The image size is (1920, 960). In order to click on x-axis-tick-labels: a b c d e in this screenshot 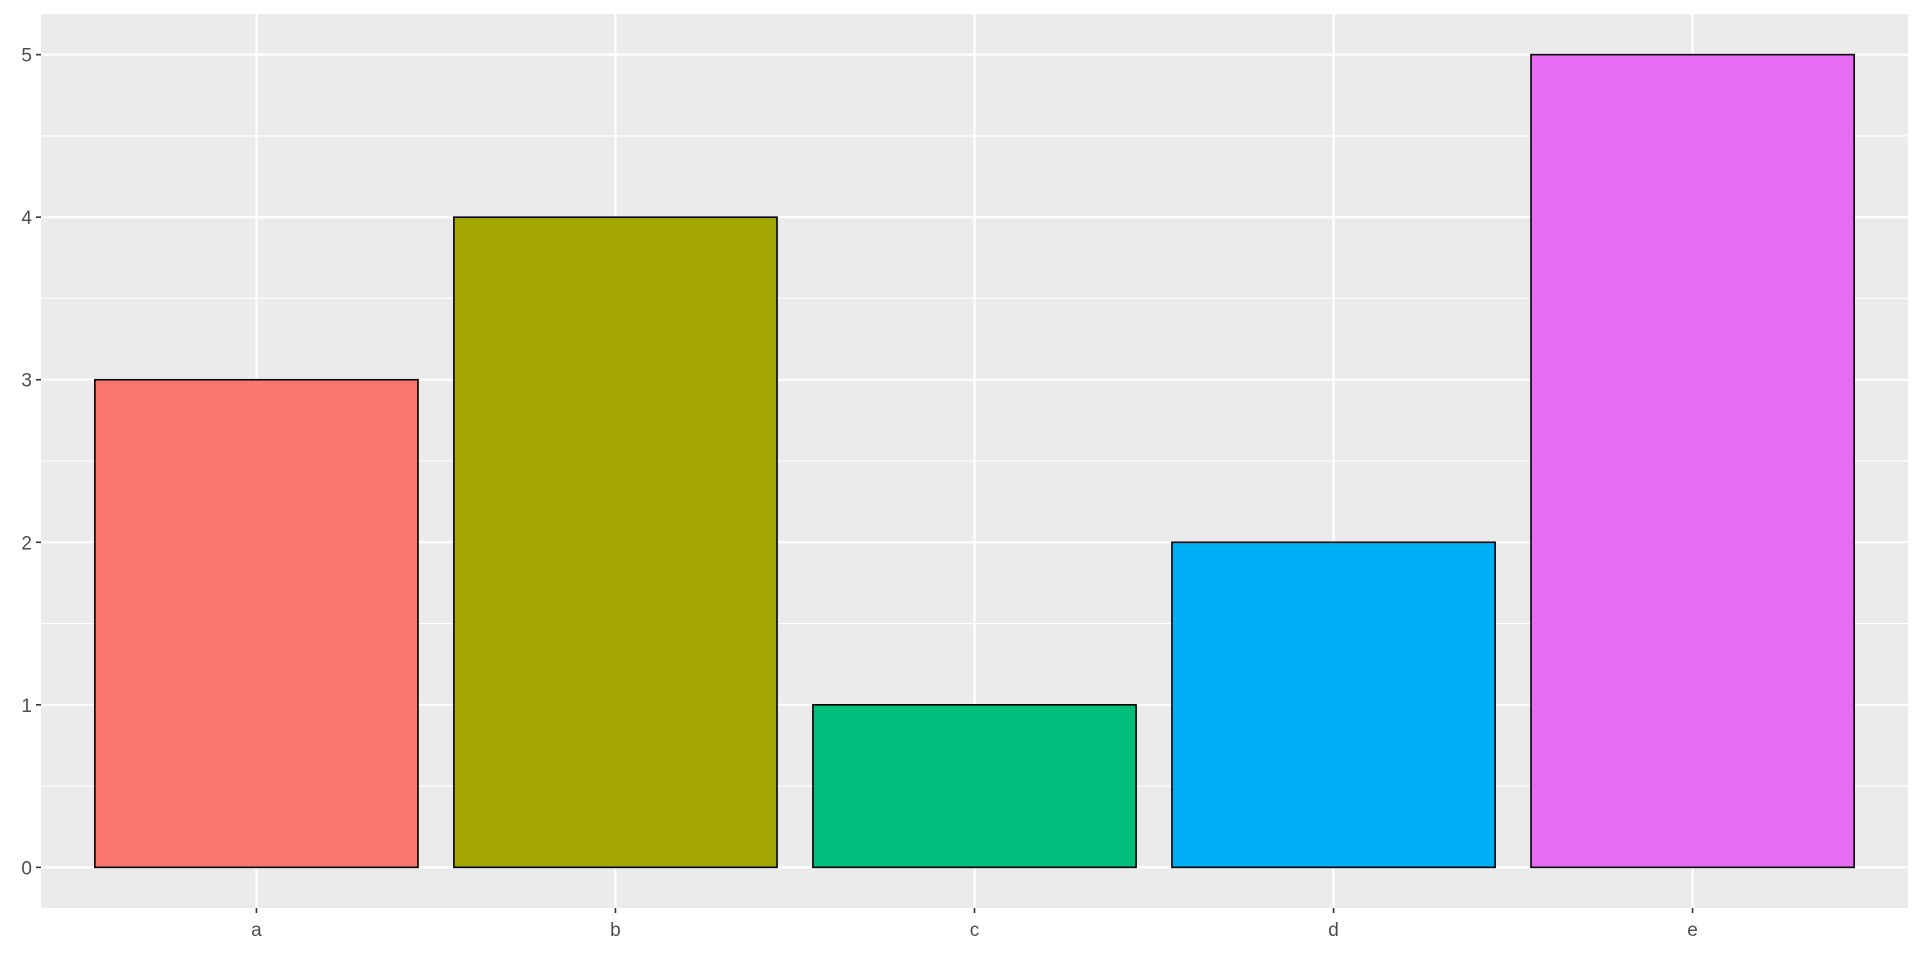, I will do `click(974, 930)`.